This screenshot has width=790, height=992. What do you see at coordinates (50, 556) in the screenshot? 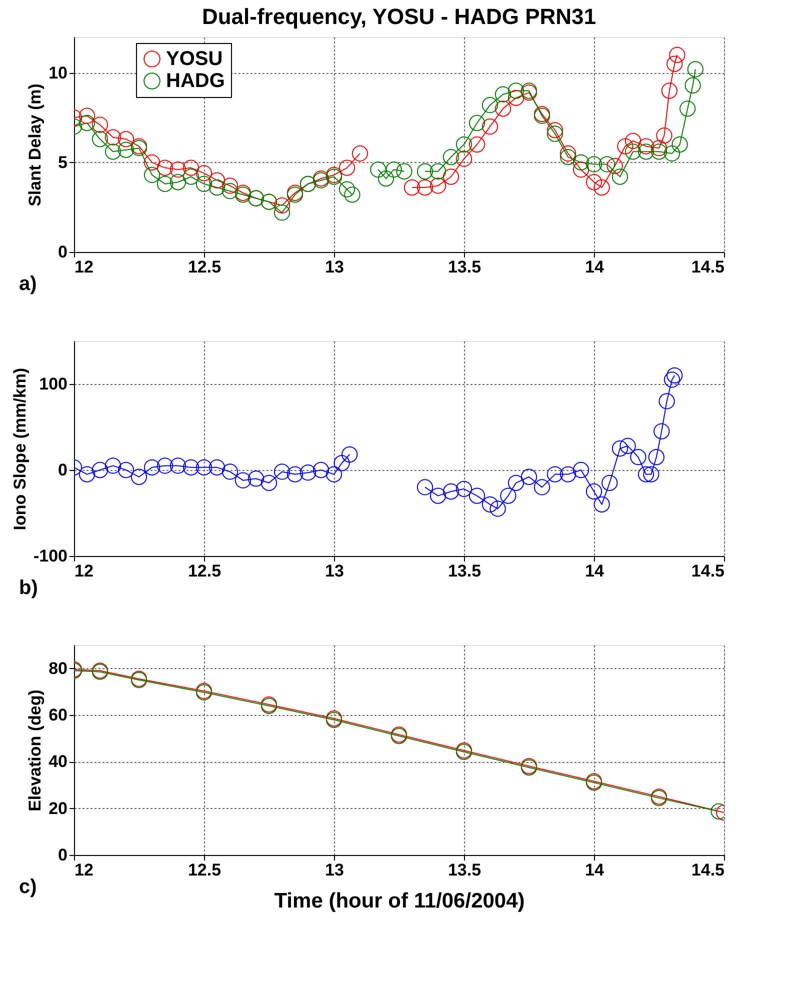
I see `y-tick-label: -100` at bounding box center [50, 556].